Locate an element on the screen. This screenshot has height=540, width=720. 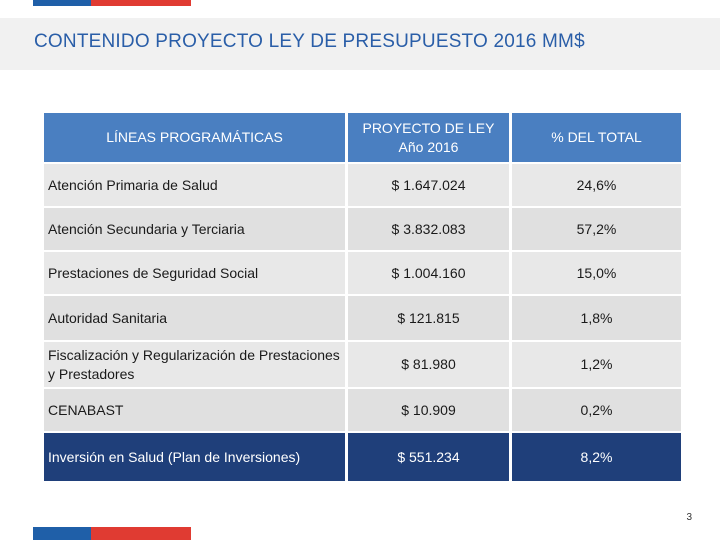
column-header-amount: PROYECTO DE LEY Año 2016 is located at coordinates (428, 137).